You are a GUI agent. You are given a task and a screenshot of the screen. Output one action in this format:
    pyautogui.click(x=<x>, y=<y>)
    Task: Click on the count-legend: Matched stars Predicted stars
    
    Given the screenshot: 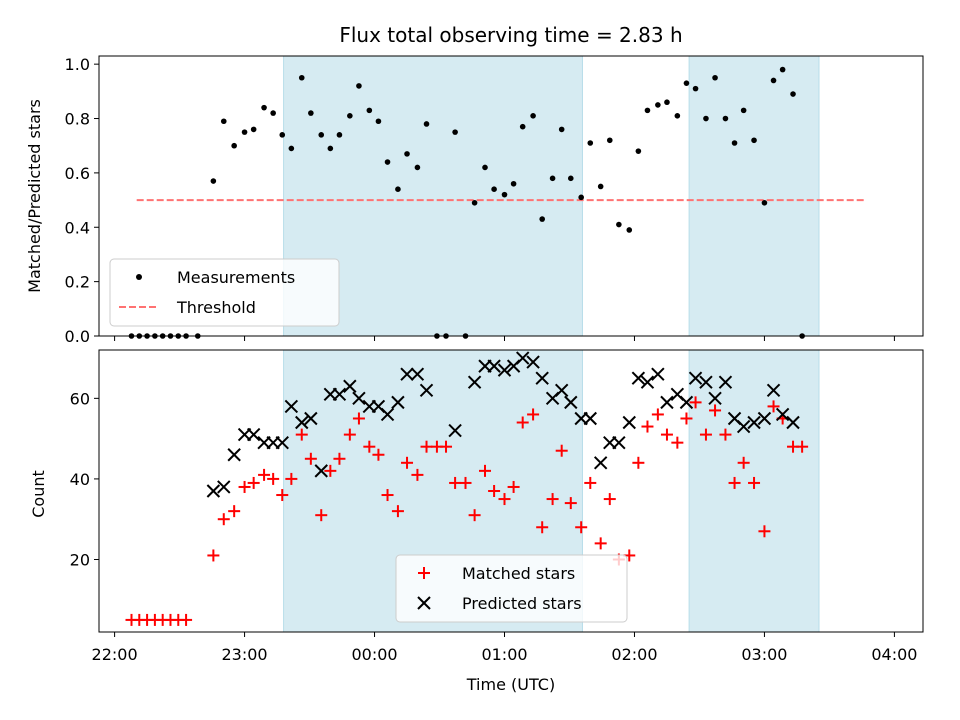 What is the action you would take?
    pyautogui.click(x=511, y=588)
    